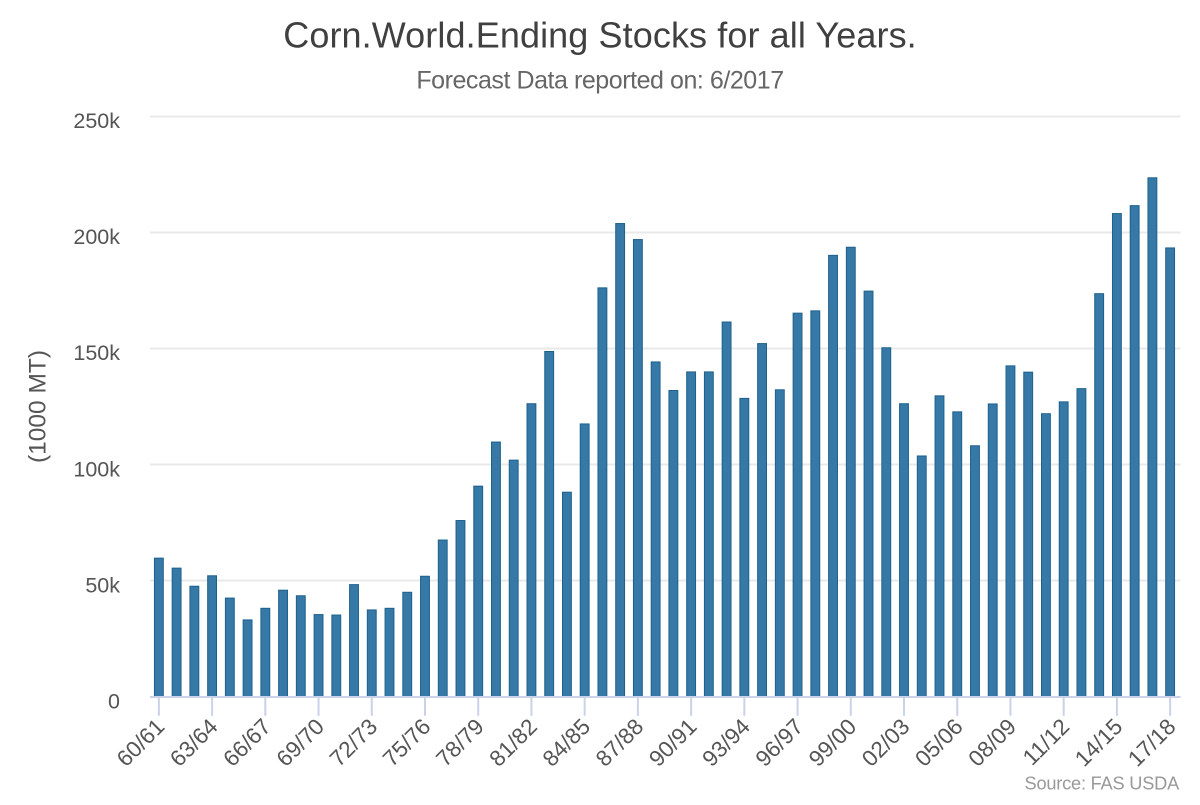 The height and width of the screenshot is (805, 1200). What do you see at coordinates (96, 237) in the screenshot?
I see `svg-text: 200k` at bounding box center [96, 237].